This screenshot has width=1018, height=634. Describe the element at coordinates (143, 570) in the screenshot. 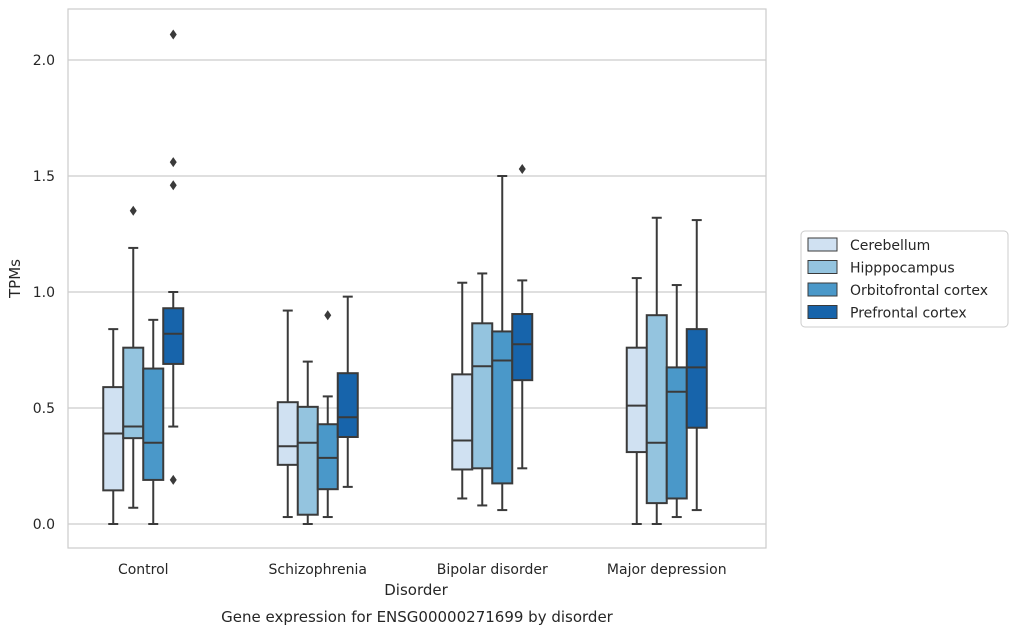

I see `x-tick-label: Control` at that location.